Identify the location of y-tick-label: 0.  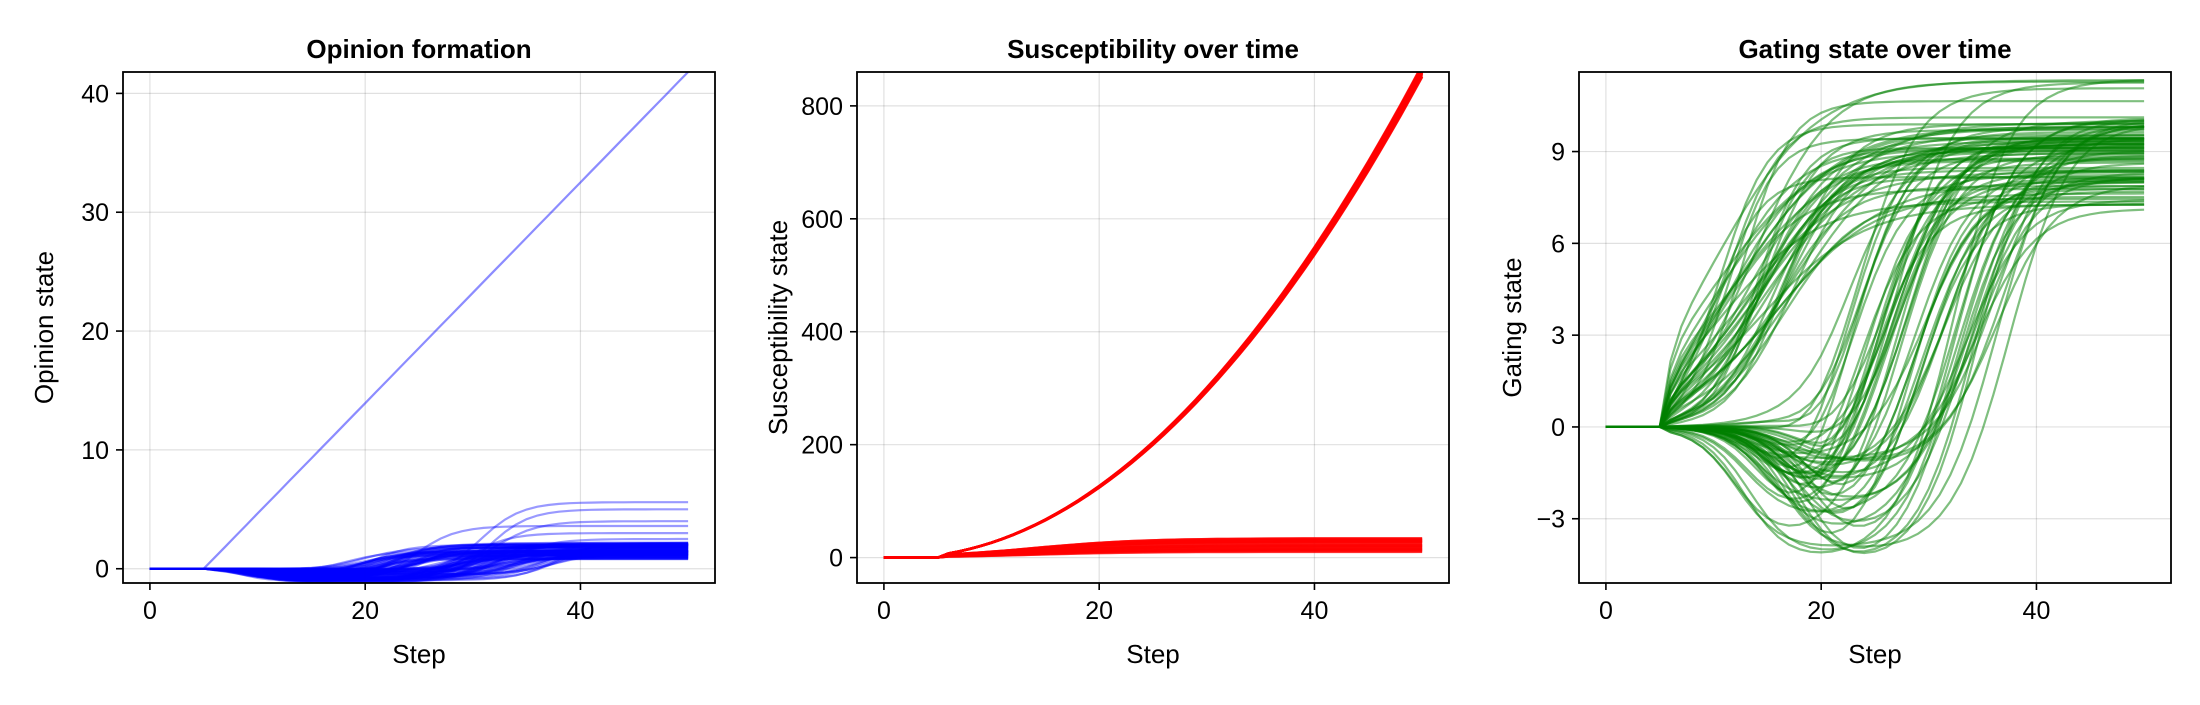
(102, 570).